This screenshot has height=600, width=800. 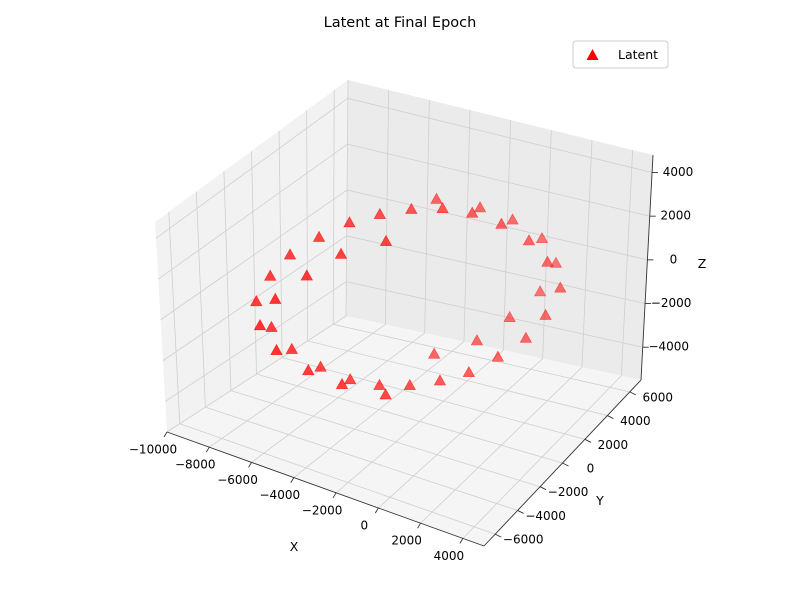 I want to click on y-tick-label: −4000, so click(x=545, y=516).